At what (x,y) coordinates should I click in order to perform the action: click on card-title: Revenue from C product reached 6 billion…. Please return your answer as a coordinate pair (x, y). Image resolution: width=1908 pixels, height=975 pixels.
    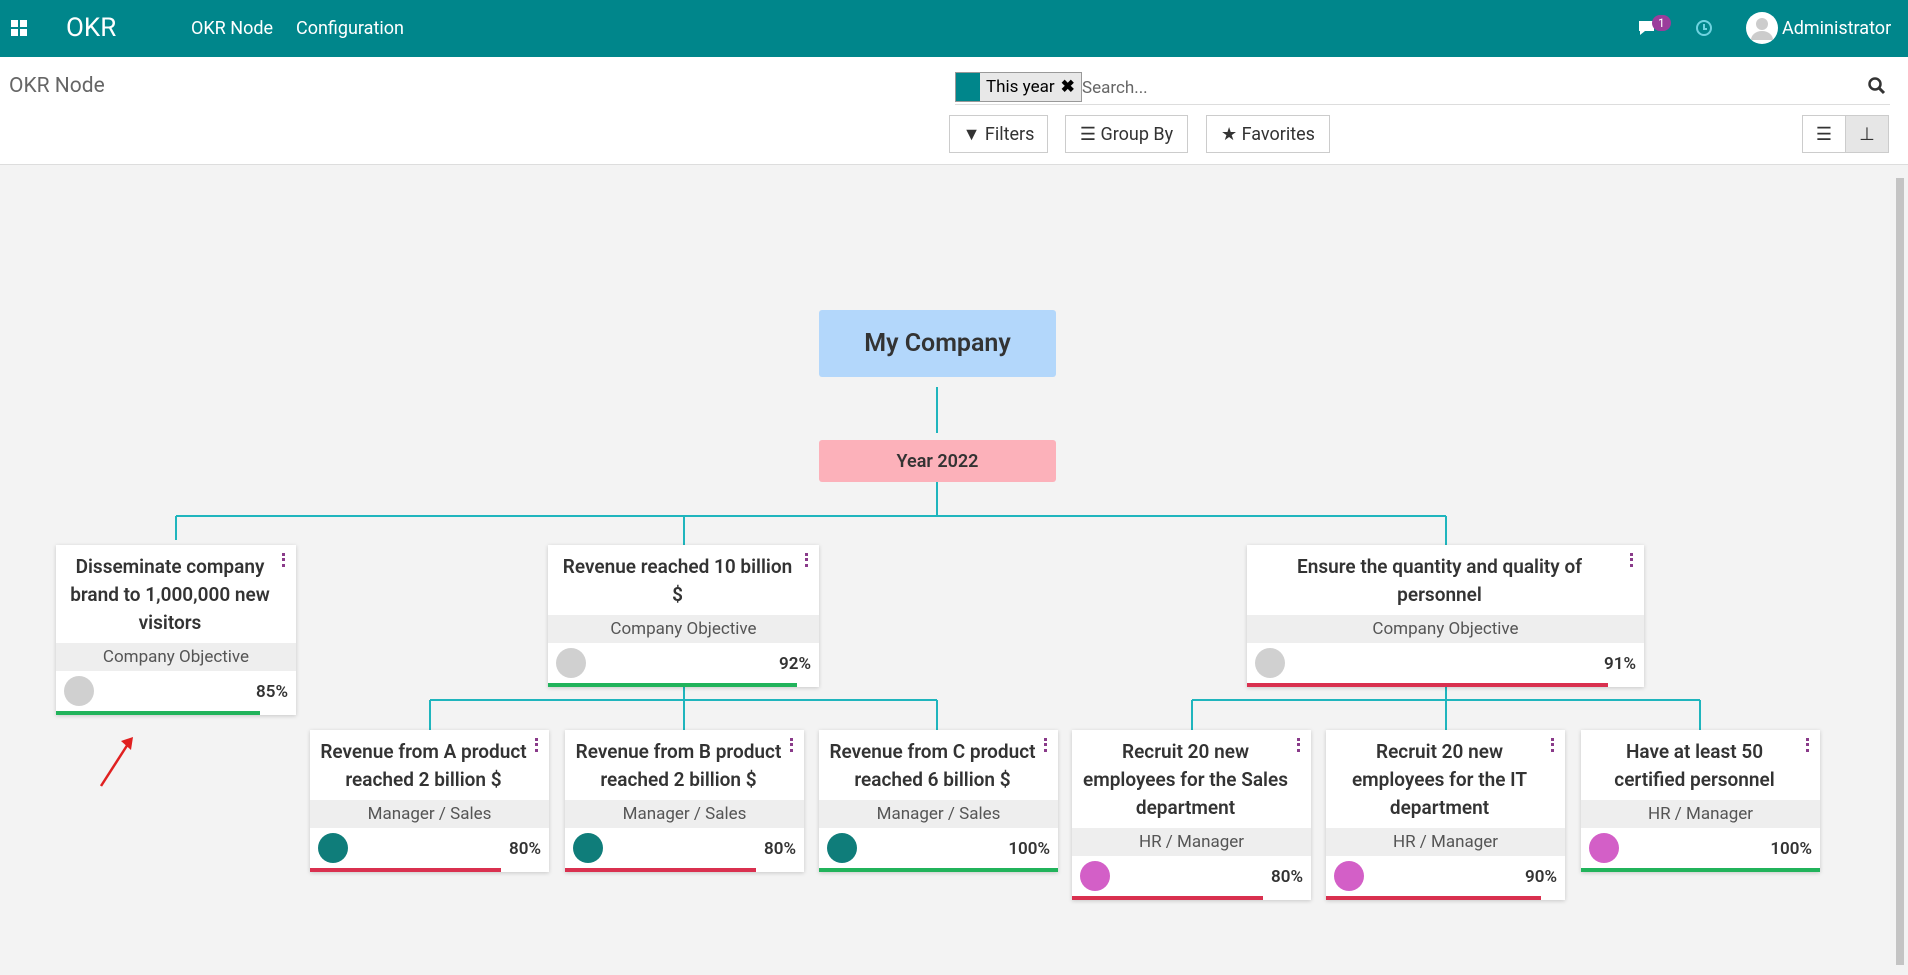
    Looking at the image, I should click on (932, 765).